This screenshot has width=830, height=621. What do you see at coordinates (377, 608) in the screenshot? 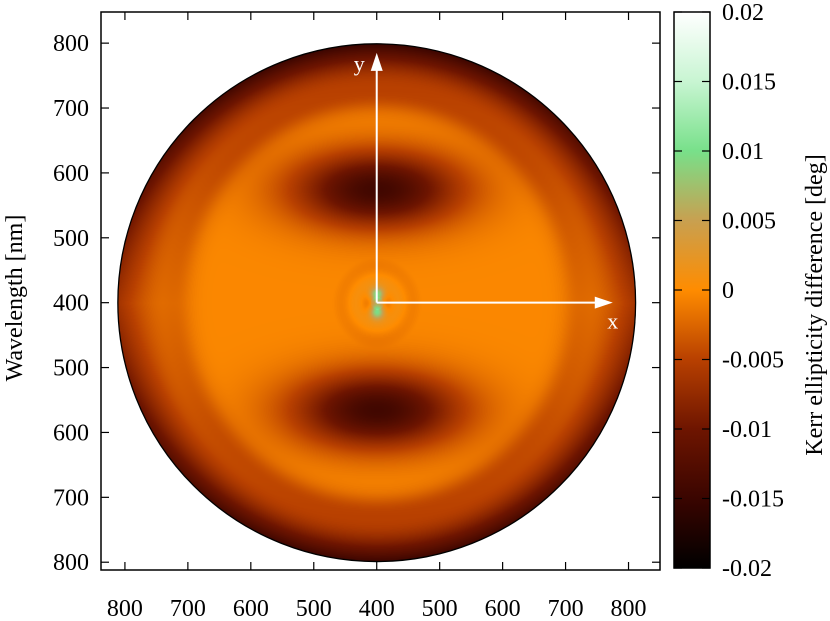
I see `x-tick-label: 400` at bounding box center [377, 608].